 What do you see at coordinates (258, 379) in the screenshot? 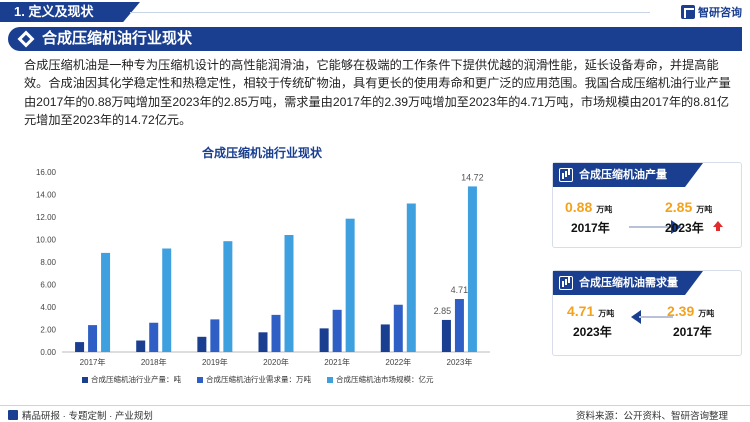
I see `legend-label: 合成压缩机油行业需求量：万吨` at bounding box center [258, 379].